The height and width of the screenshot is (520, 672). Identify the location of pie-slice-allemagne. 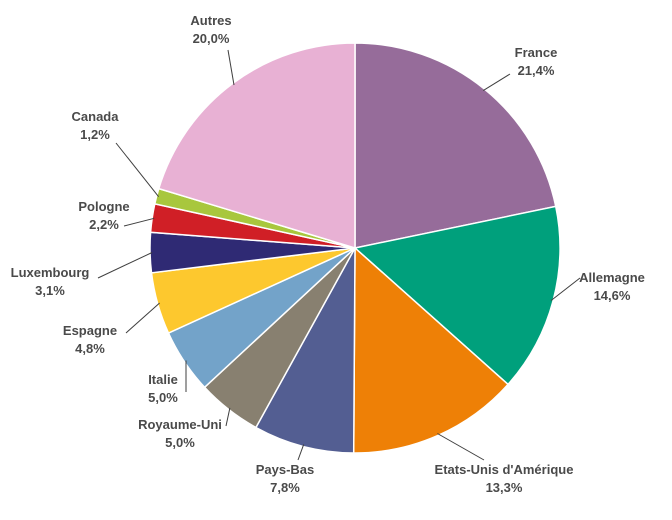
(457, 295).